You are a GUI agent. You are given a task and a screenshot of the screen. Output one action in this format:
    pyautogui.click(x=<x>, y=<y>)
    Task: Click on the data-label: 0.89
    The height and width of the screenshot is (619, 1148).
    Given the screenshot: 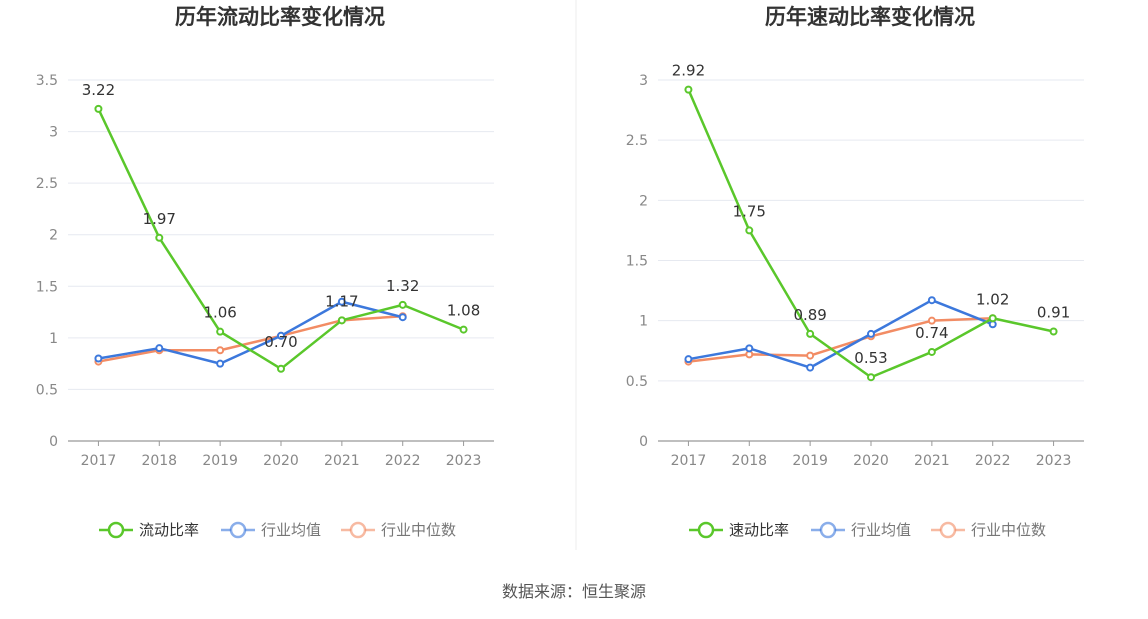 What is the action you would take?
    pyautogui.click(x=809, y=315)
    